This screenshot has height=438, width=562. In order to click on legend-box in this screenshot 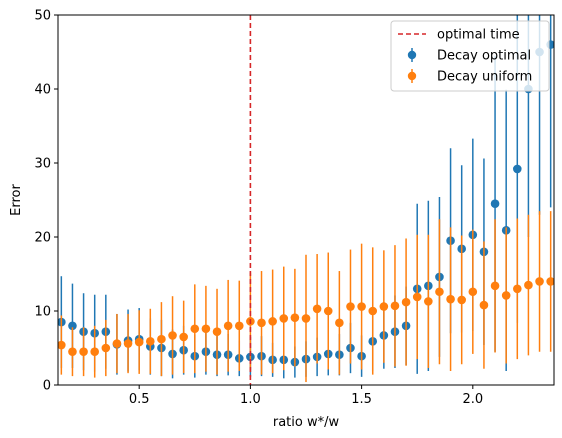, I will do `click(470, 56)`.